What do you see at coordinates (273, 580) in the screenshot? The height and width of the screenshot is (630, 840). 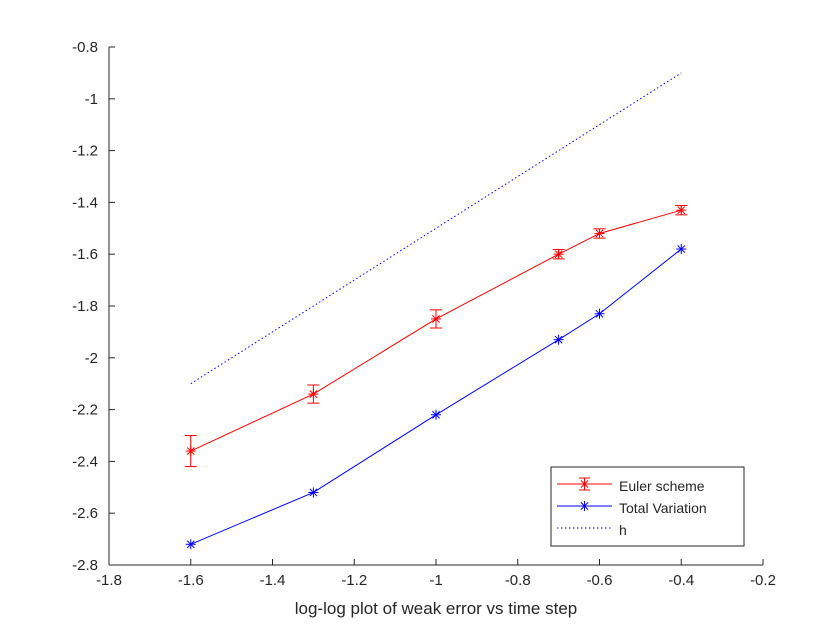 I see `x-tick-label: -1.4` at bounding box center [273, 580].